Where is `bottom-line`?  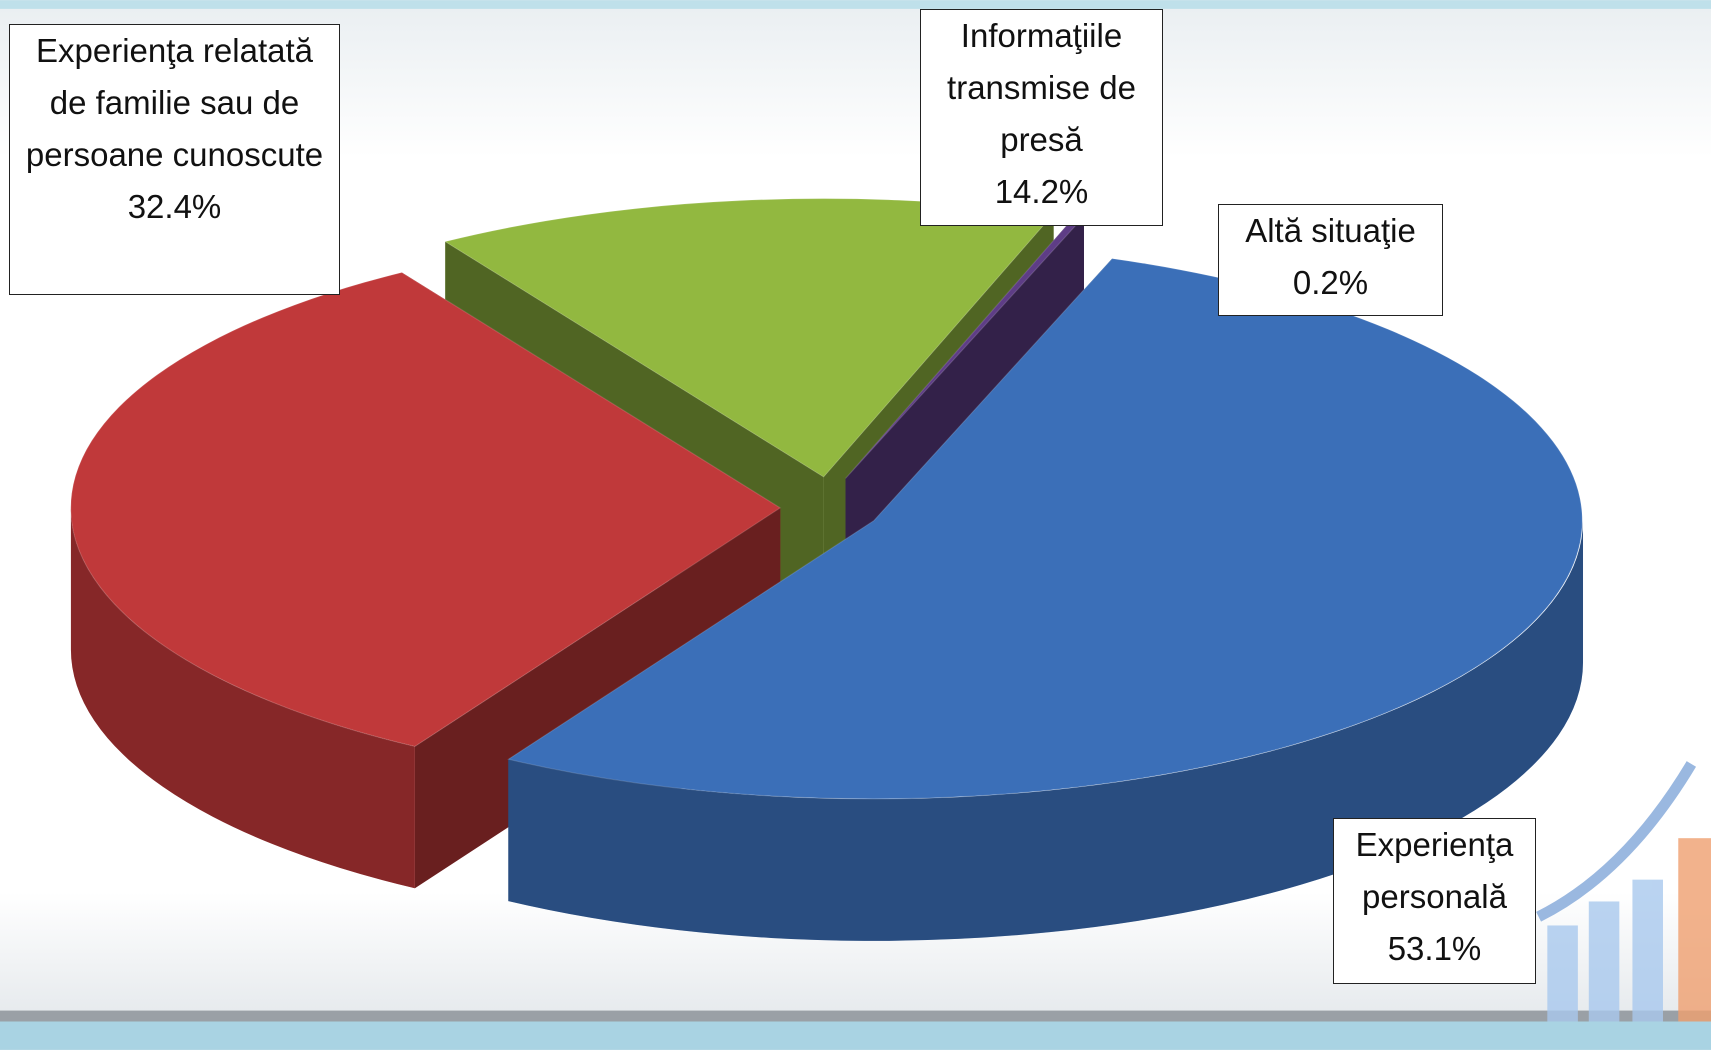
bottom-line is located at coordinates (855, 1016).